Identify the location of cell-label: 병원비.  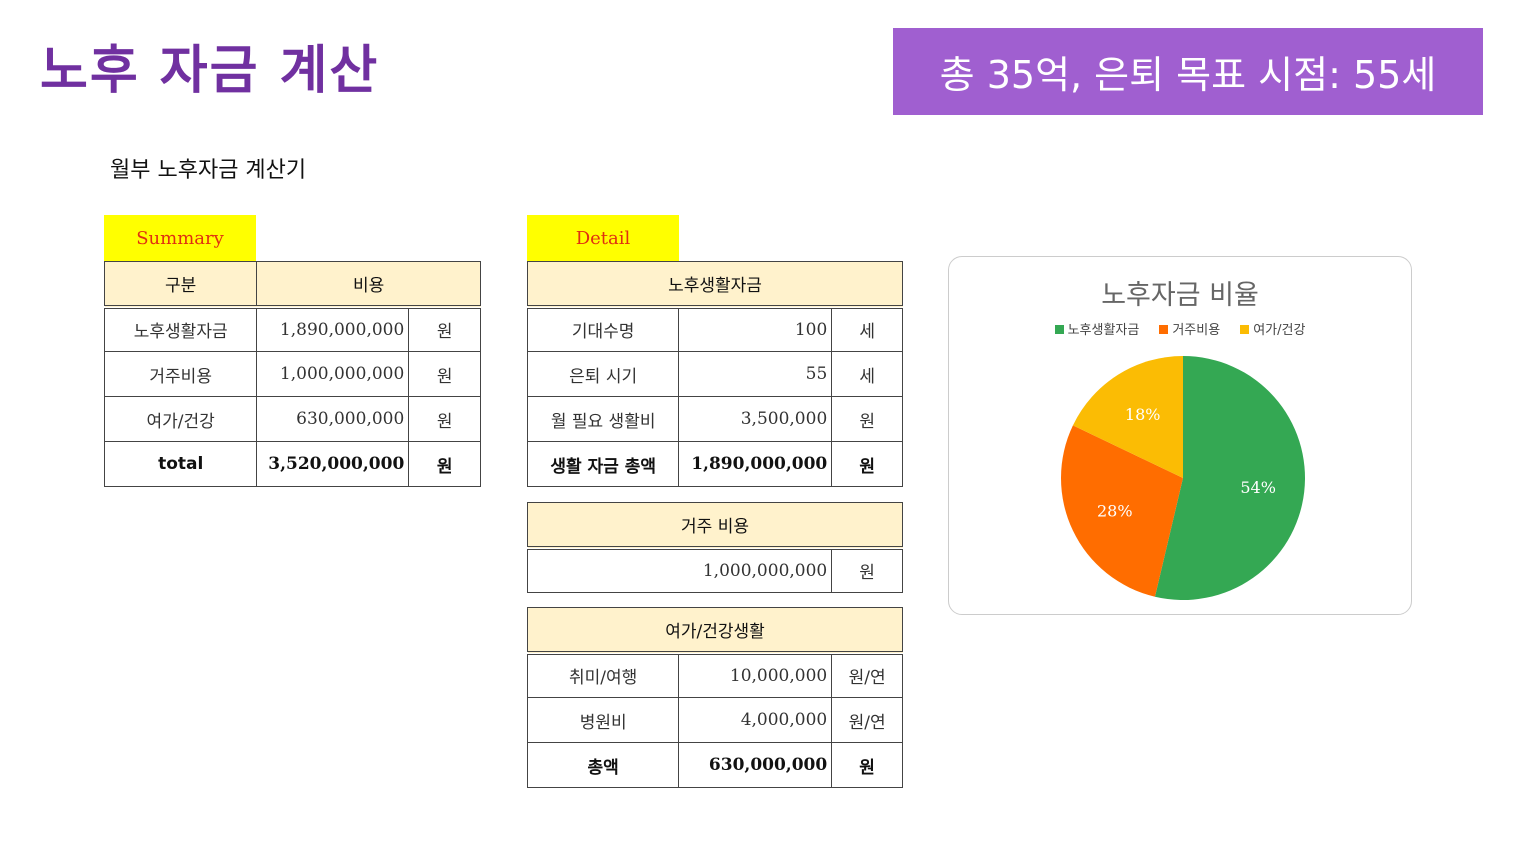
(603, 720).